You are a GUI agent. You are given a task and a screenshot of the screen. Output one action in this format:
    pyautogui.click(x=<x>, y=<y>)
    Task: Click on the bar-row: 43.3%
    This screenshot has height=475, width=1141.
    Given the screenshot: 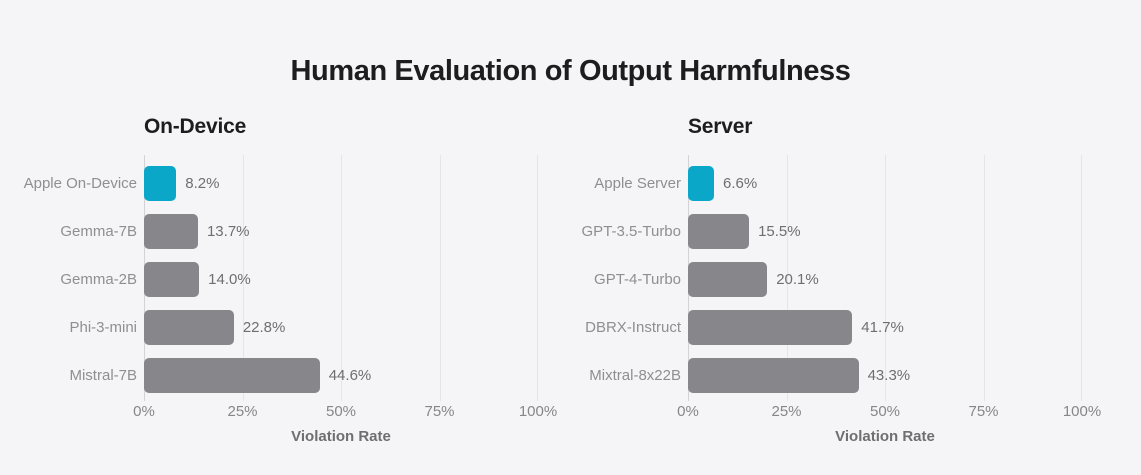 What is the action you would take?
    pyautogui.click(x=885, y=375)
    